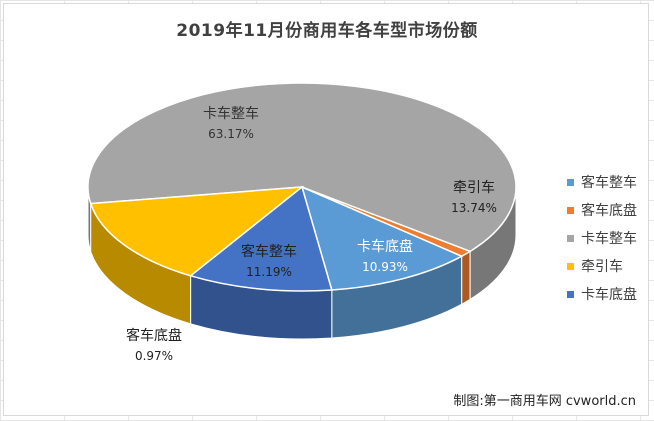 This screenshot has width=654, height=421. I want to click on legend-item: 客车底盘, so click(602, 210).